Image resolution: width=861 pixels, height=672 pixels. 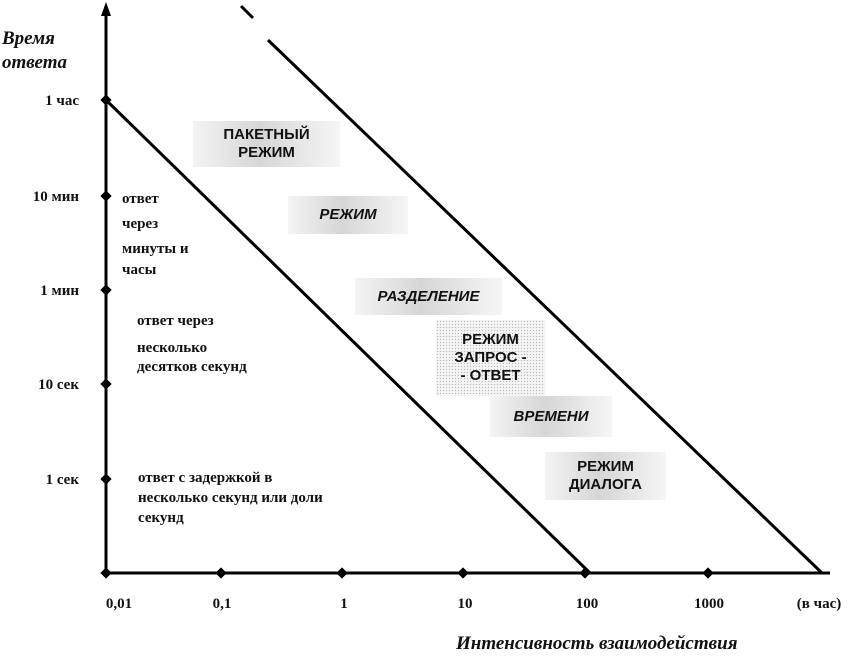 I want to click on y-tick-label: 10 сек, so click(x=58, y=385).